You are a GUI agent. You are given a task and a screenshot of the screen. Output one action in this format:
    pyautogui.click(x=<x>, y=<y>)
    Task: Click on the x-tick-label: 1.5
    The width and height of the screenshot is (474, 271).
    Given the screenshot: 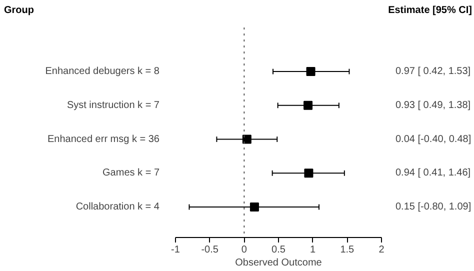 What is the action you would take?
    pyautogui.click(x=347, y=250)
    